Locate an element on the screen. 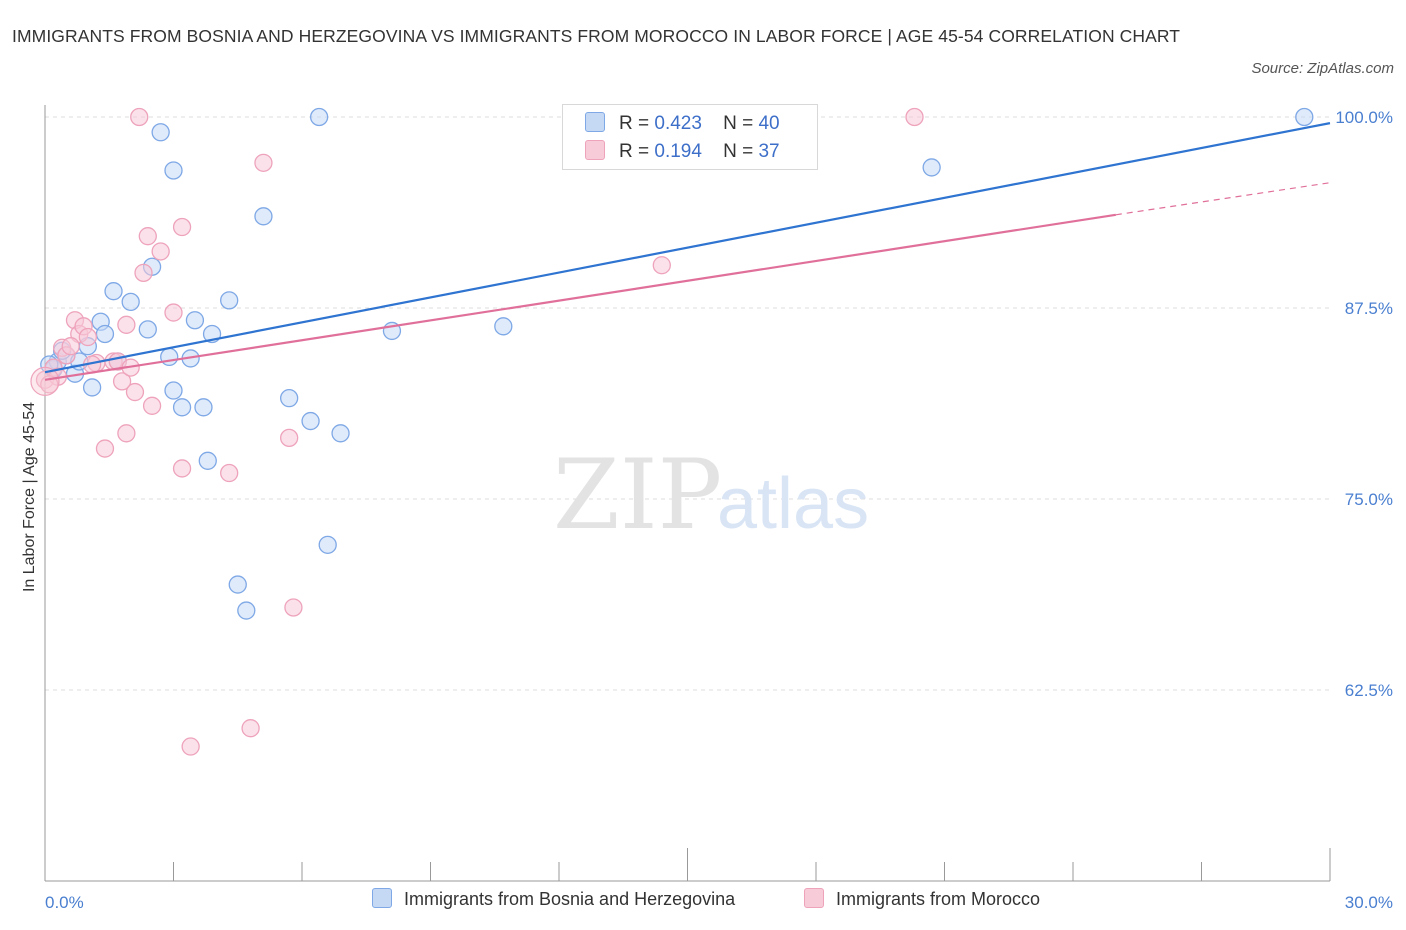 The height and width of the screenshot is (930, 1406). y-tick-label: 75.0% is located at coordinates (1369, 499).